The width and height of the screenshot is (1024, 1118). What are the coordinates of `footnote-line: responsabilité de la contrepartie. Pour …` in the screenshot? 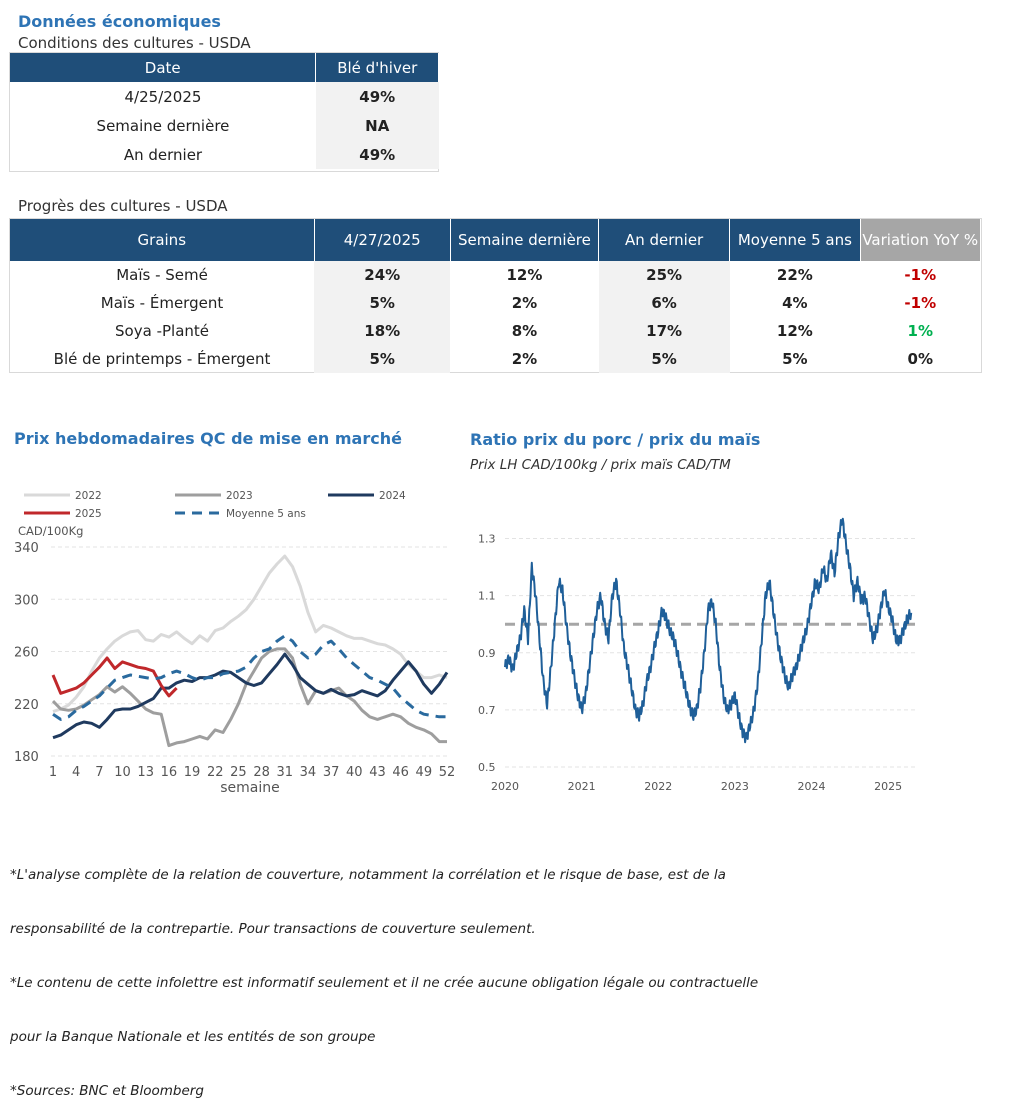 It's located at (273, 929).